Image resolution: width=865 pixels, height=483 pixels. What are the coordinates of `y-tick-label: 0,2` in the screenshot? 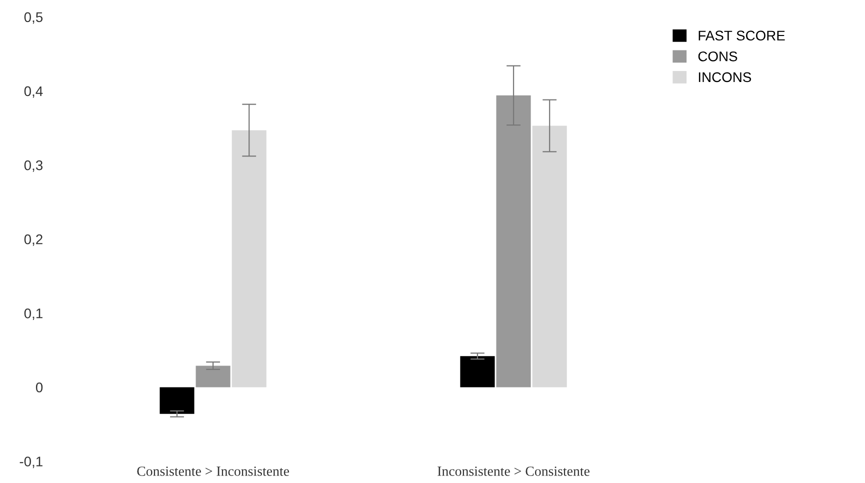 It's located at (33, 240).